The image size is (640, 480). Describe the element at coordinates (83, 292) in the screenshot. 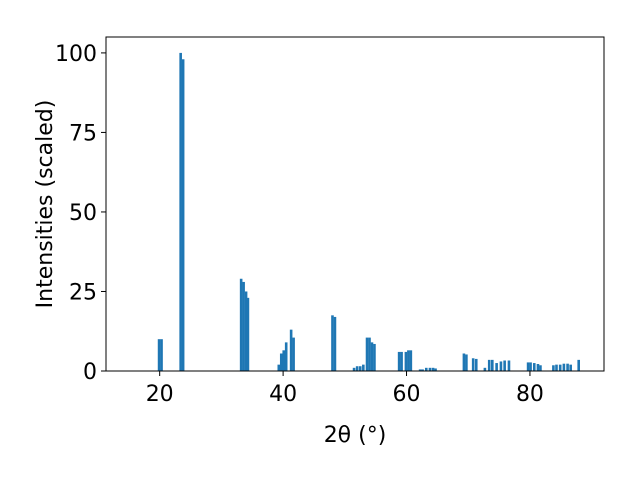

I see `y-tick-label: 25` at that location.